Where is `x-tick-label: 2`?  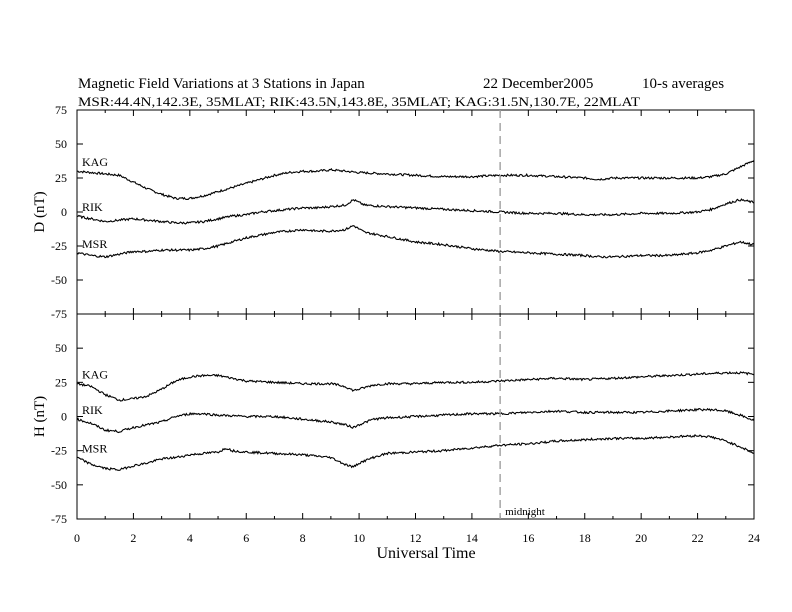
x-tick-label: 2 is located at coordinates (133, 538).